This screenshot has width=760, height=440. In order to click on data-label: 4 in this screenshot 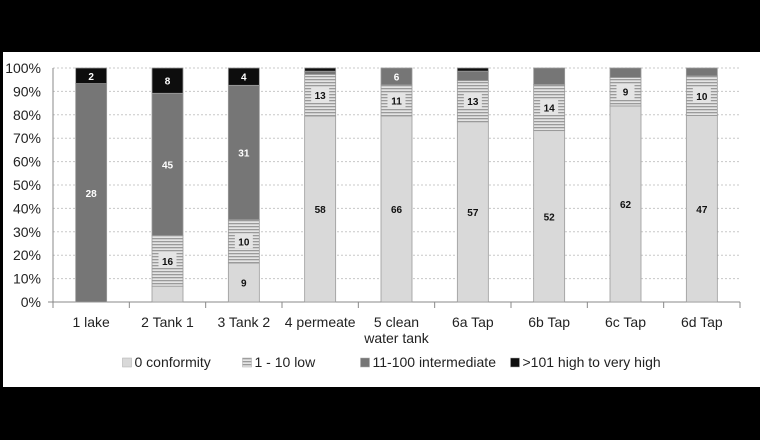, I will do `click(244, 78)`.